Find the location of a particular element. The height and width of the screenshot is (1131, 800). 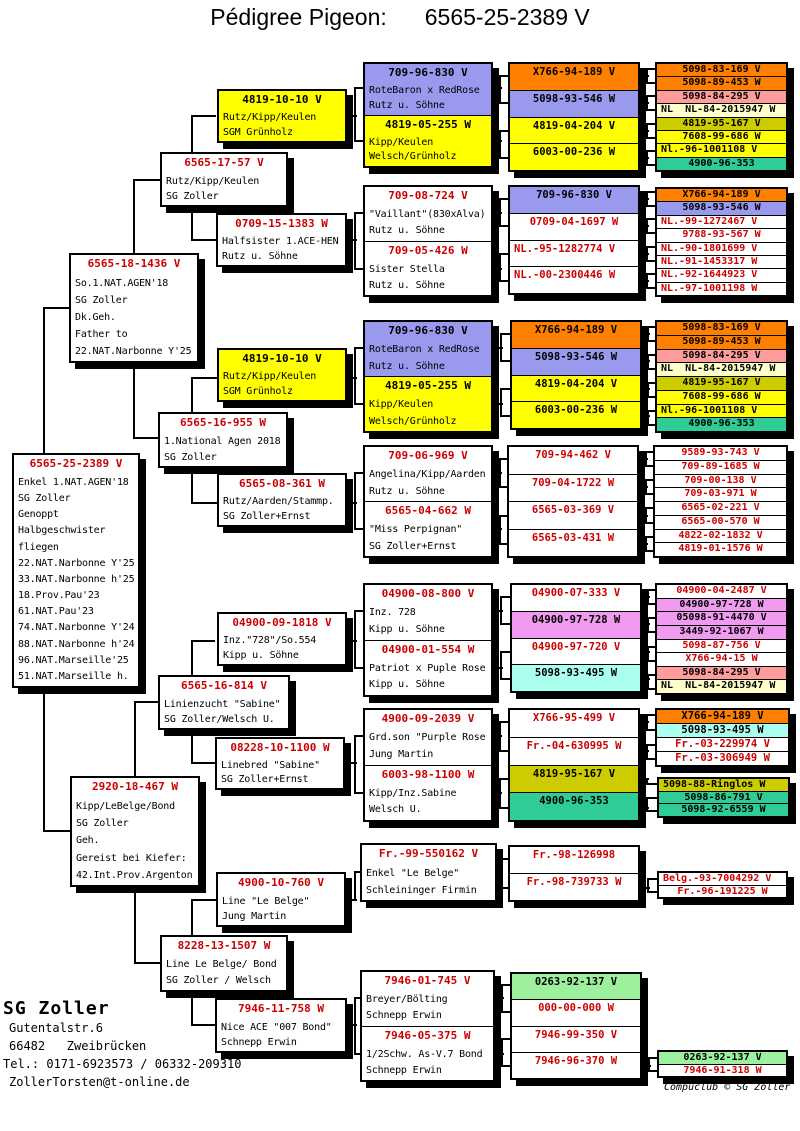

pedigree-section: 709-04-1722 W is located at coordinates (573, 487).